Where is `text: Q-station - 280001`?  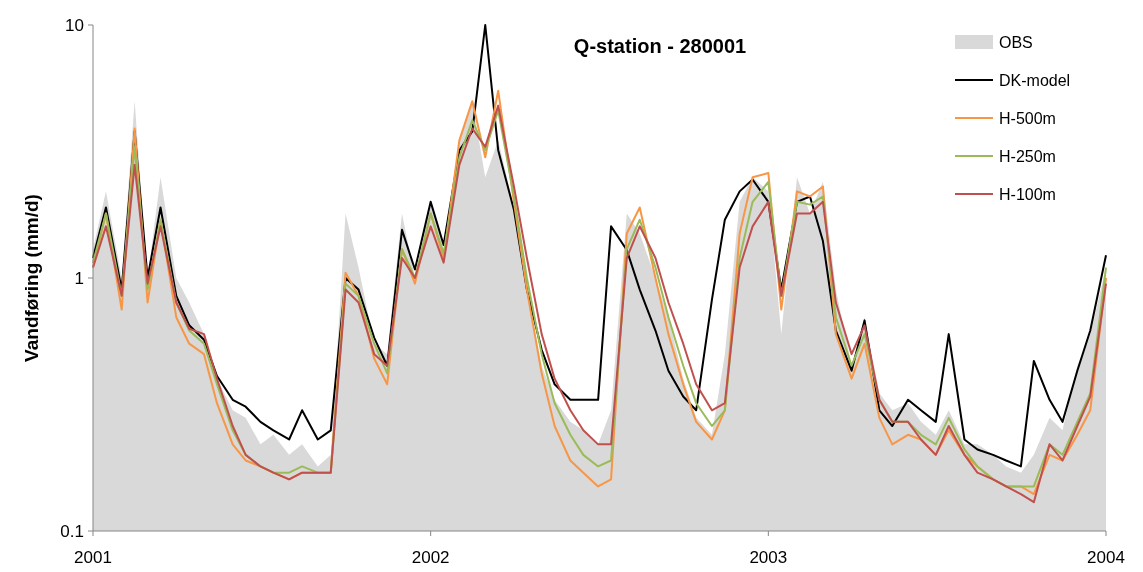 text: Q-station - 280001 is located at coordinates (660, 46).